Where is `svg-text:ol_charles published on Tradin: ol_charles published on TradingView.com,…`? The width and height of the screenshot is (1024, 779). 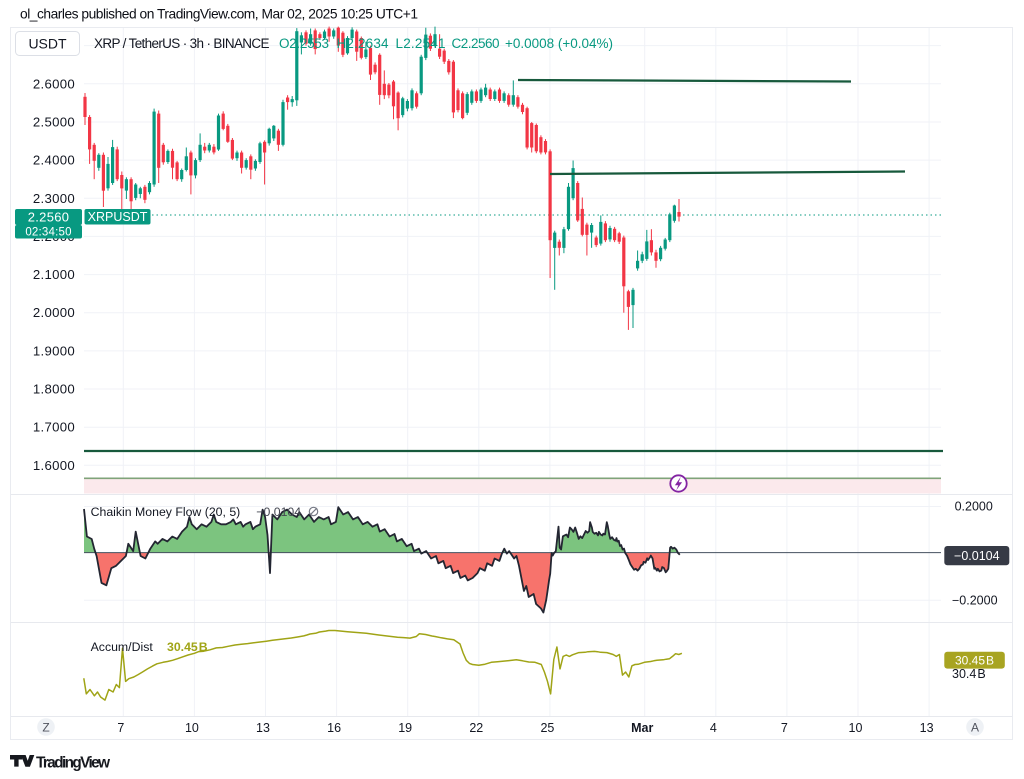
svg-text:ol_charles published on Tradin: ol_charles published on TradingView.com,… is located at coordinates (219, 14).